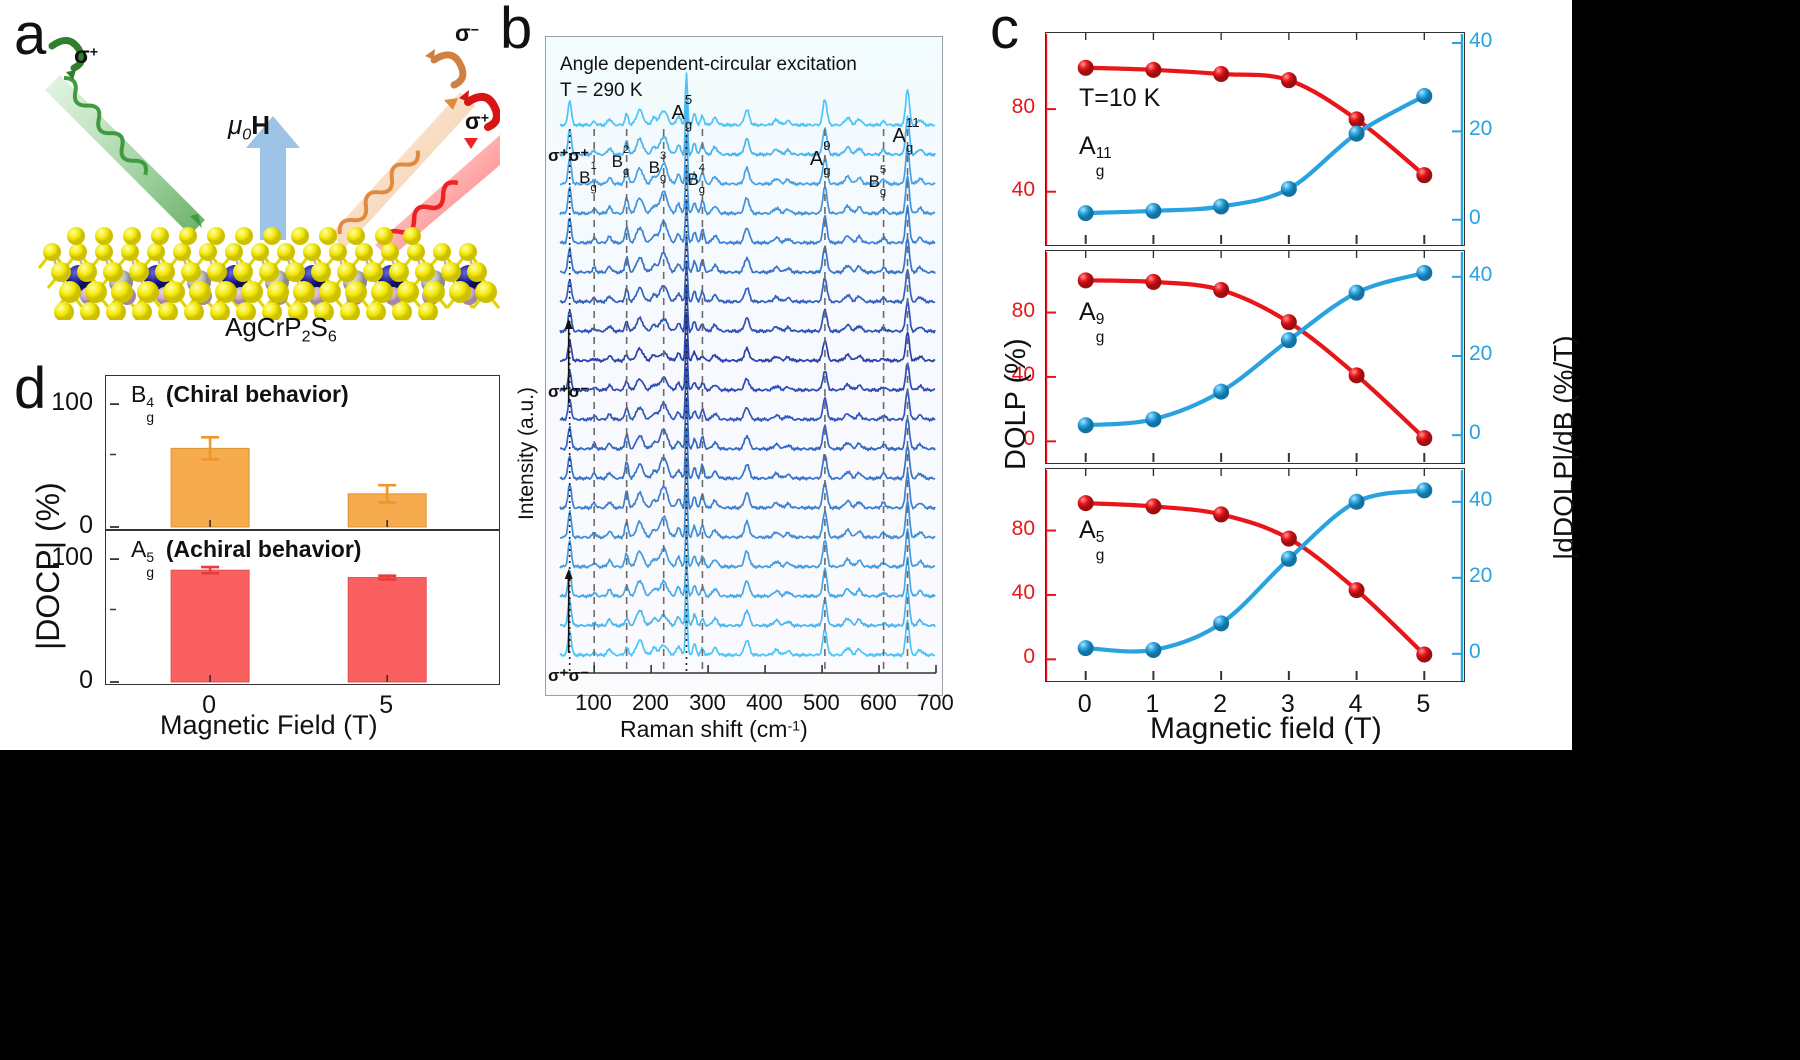 This screenshot has width=1800, height=1060. Describe the element at coordinates (86, 680) in the screenshot. I see `panel-d-ytick-2-0: 0` at that location.